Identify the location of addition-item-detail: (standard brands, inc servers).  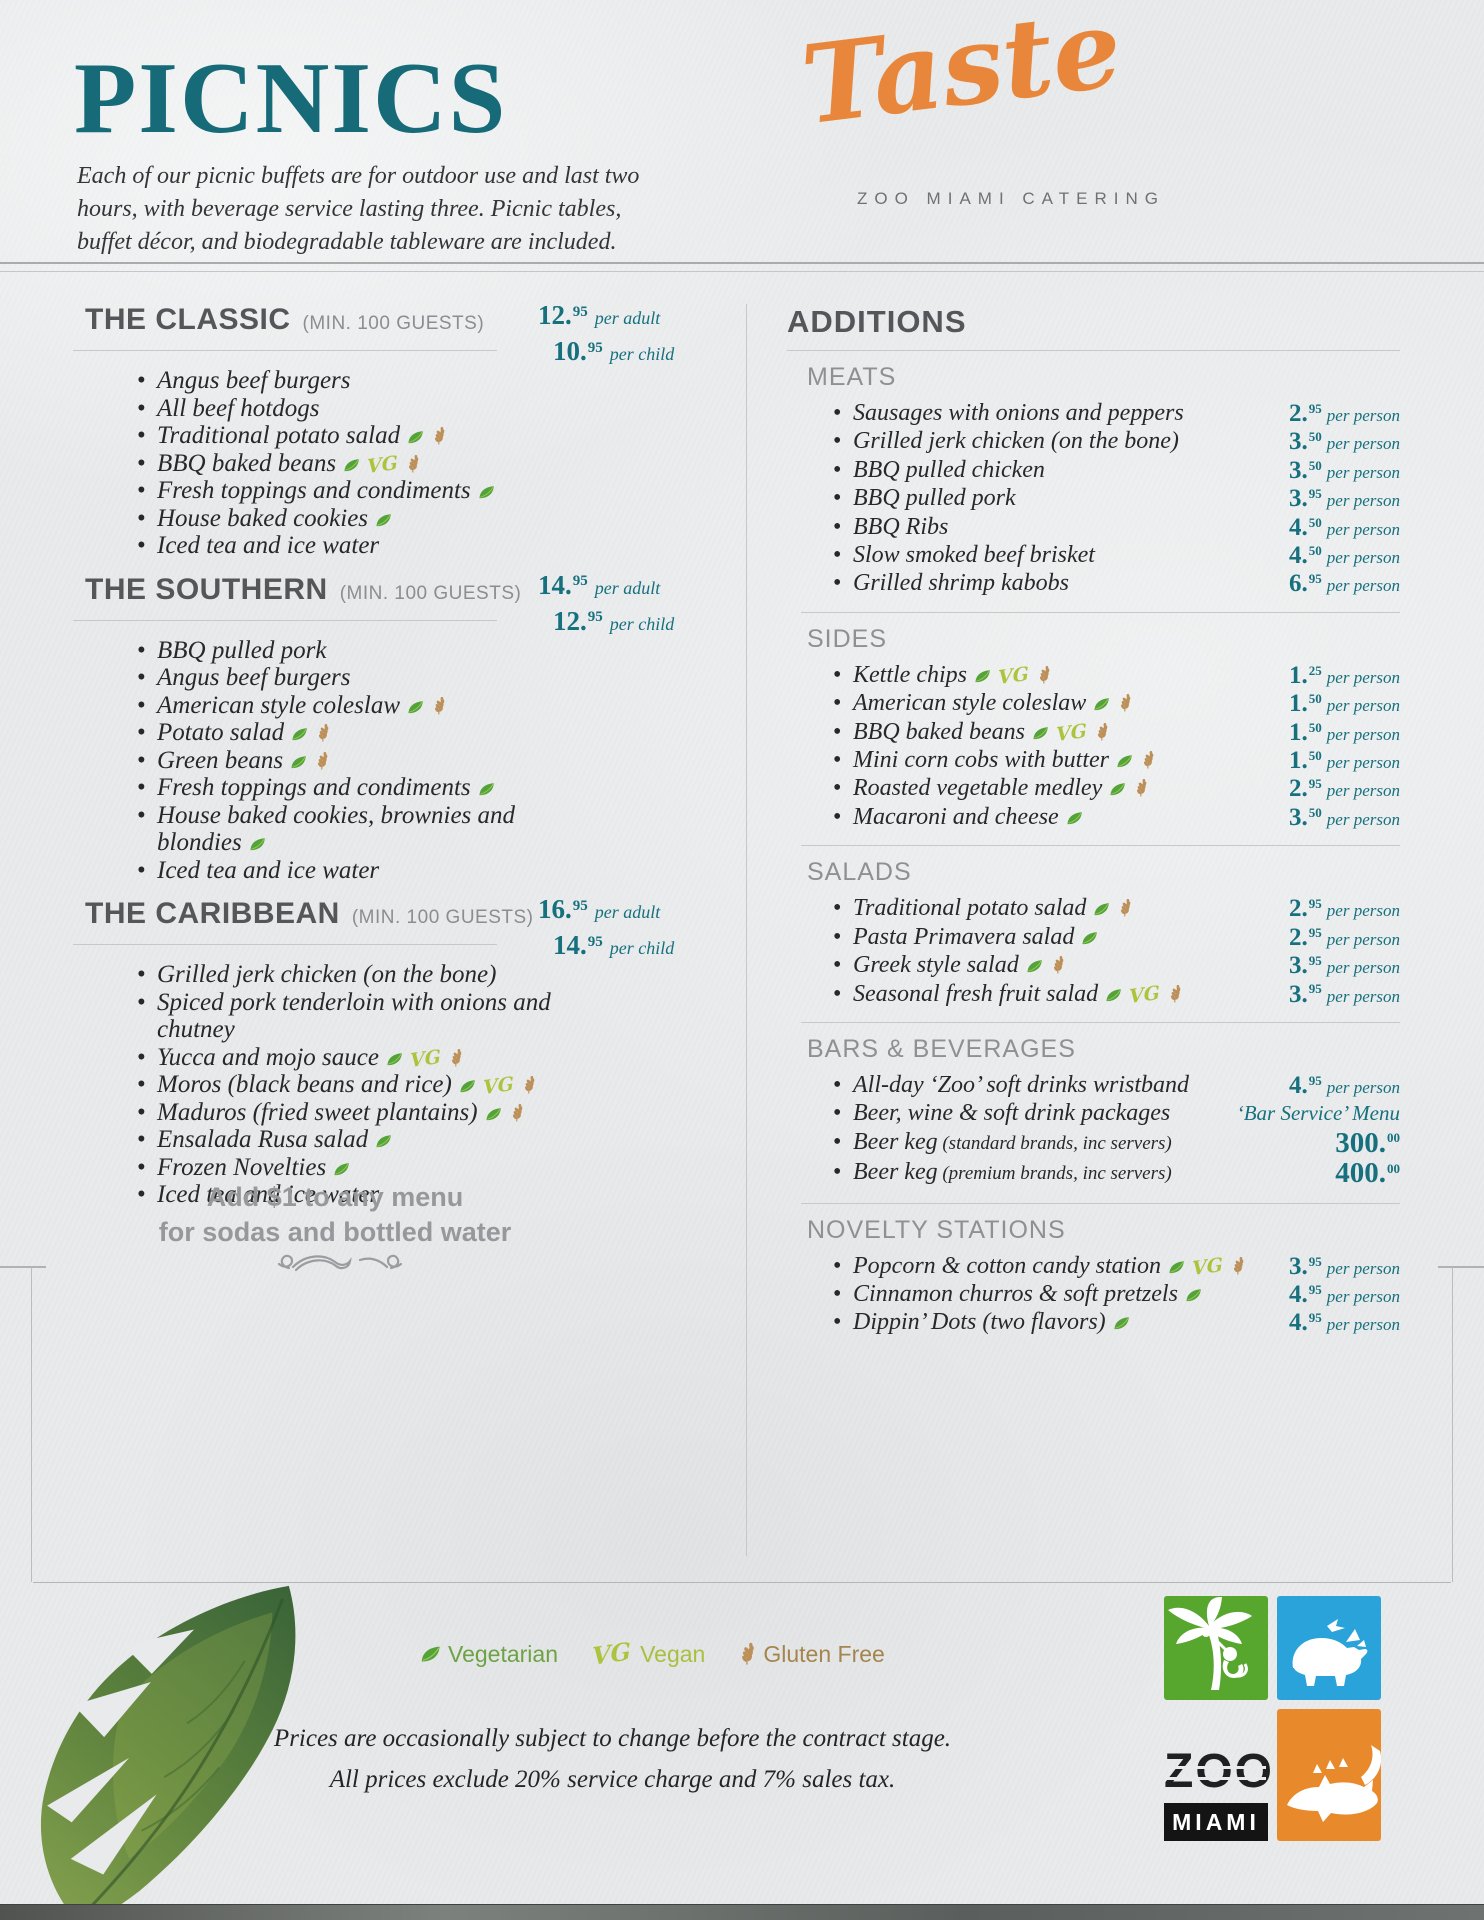
(1054, 1143).